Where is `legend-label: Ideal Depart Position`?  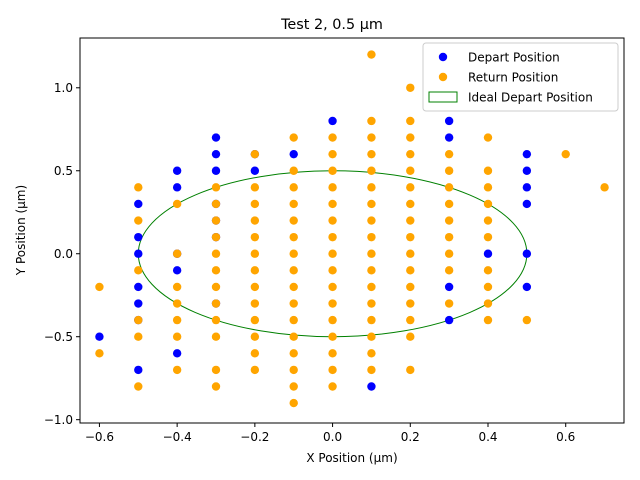
legend-label: Ideal Depart Position is located at coordinates (530, 98).